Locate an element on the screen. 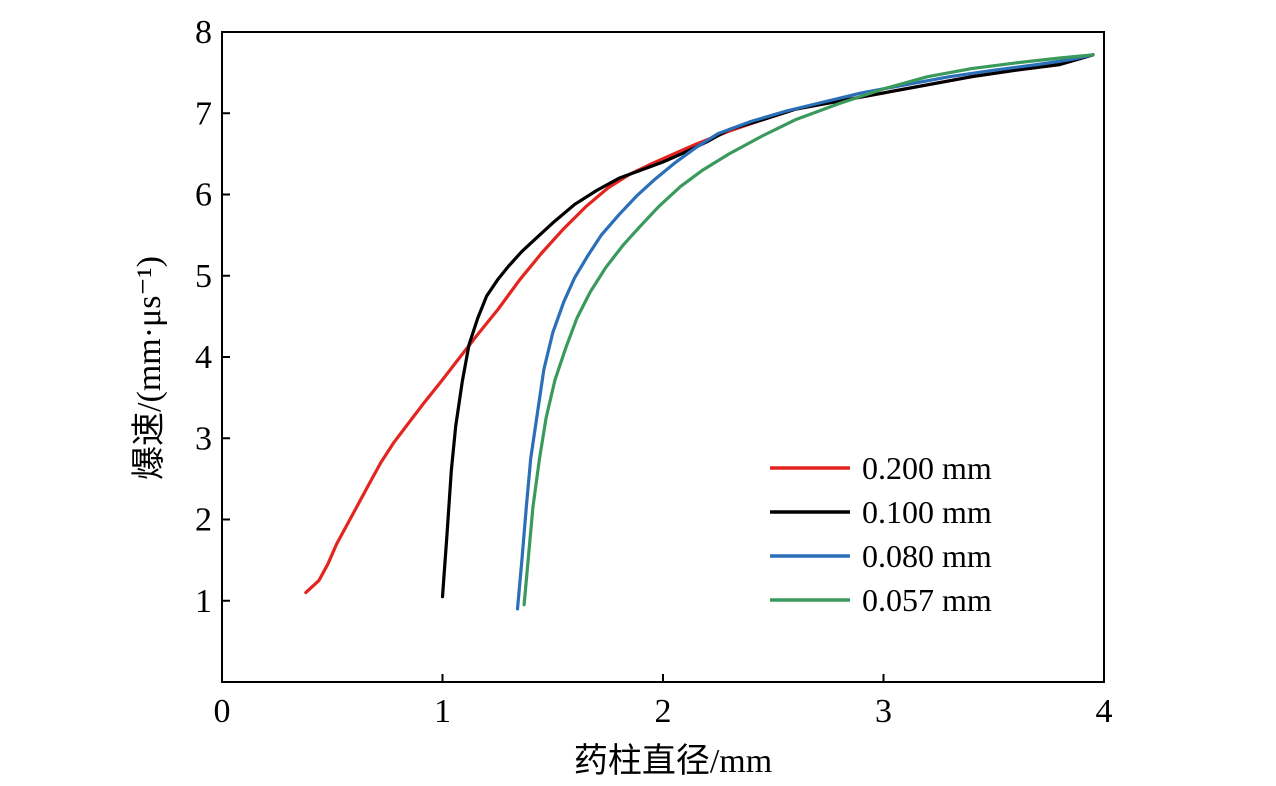  x-tick-label: 2 is located at coordinates (663, 711).